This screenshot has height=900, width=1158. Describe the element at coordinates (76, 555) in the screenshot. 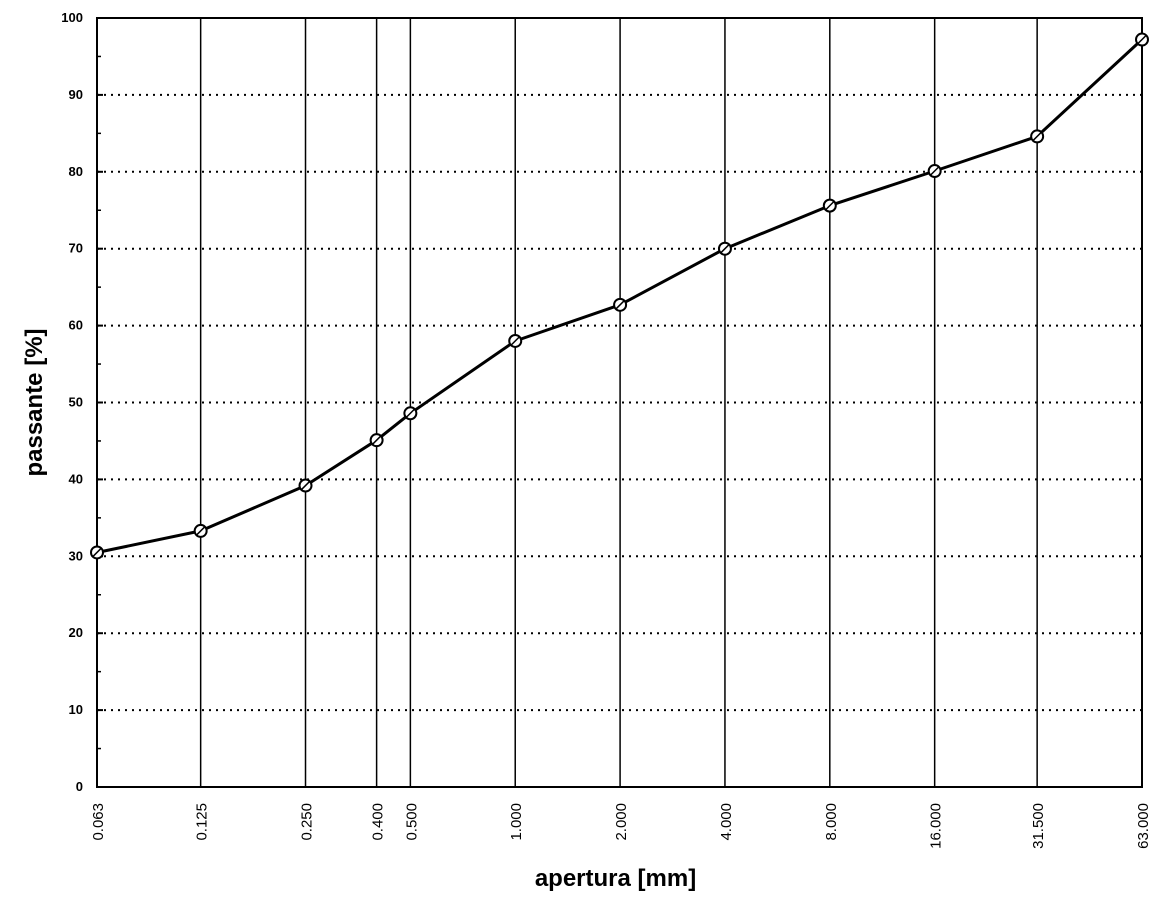

I see `y-tick-label: 30` at that location.